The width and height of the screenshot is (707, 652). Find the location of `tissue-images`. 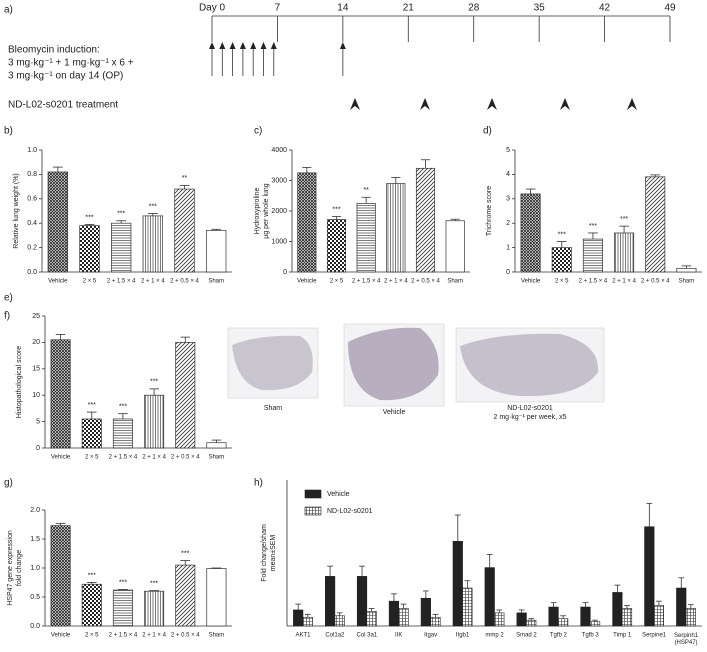

tissue-images is located at coordinates (416, 365).